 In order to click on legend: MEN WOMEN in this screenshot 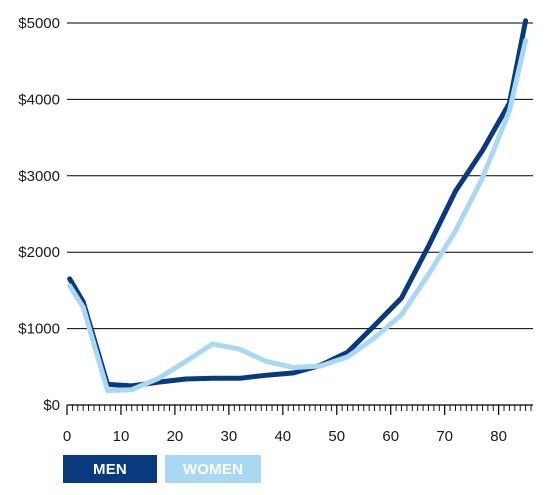, I will do `click(162, 469)`.